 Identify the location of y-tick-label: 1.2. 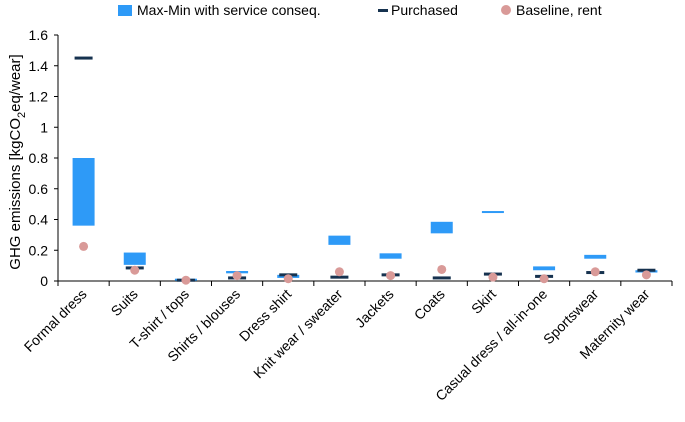
(39, 97).